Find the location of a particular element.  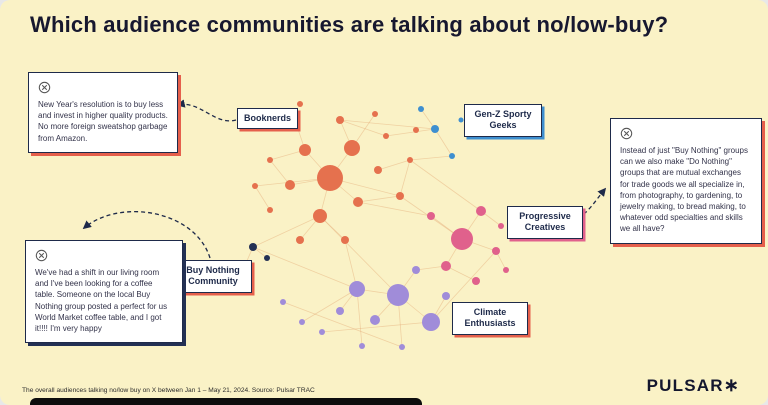

community-label-genz-sporty-geeks: Gen-Z Sporty Geeks is located at coordinates (503, 120).